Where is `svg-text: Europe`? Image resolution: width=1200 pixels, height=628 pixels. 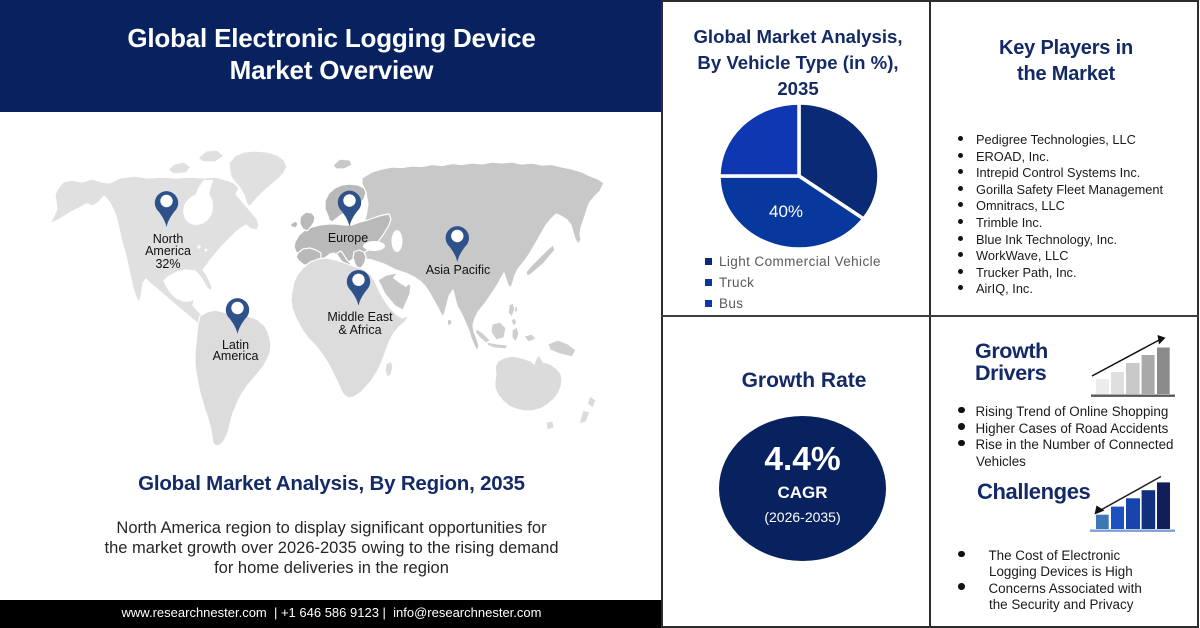
svg-text: Europe is located at coordinates (348, 238).